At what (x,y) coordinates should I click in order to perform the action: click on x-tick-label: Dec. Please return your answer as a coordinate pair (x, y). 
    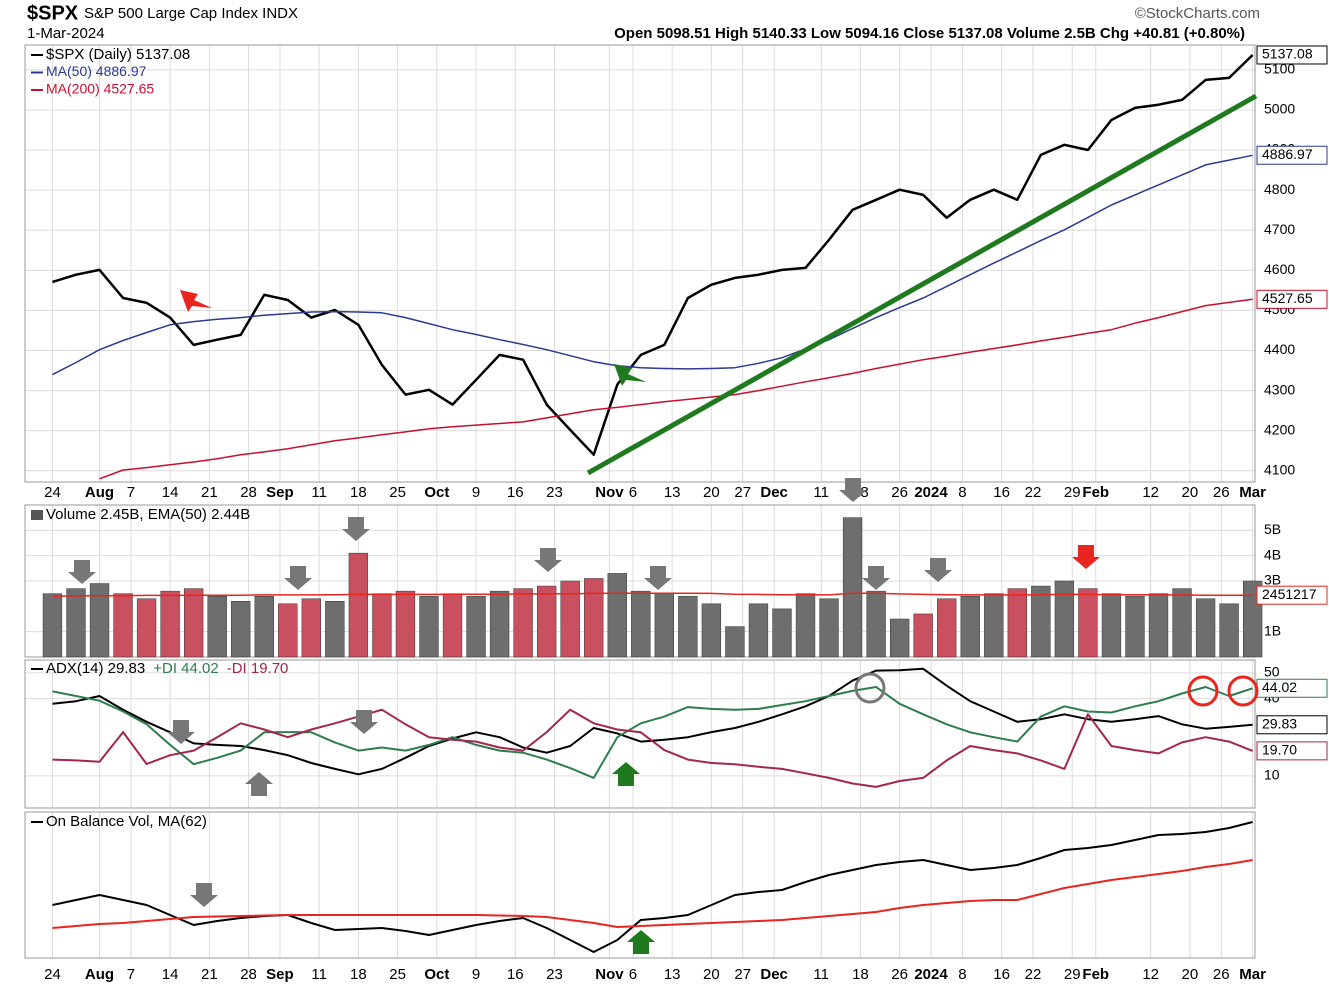
    Looking at the image, I should click on (774, 492).